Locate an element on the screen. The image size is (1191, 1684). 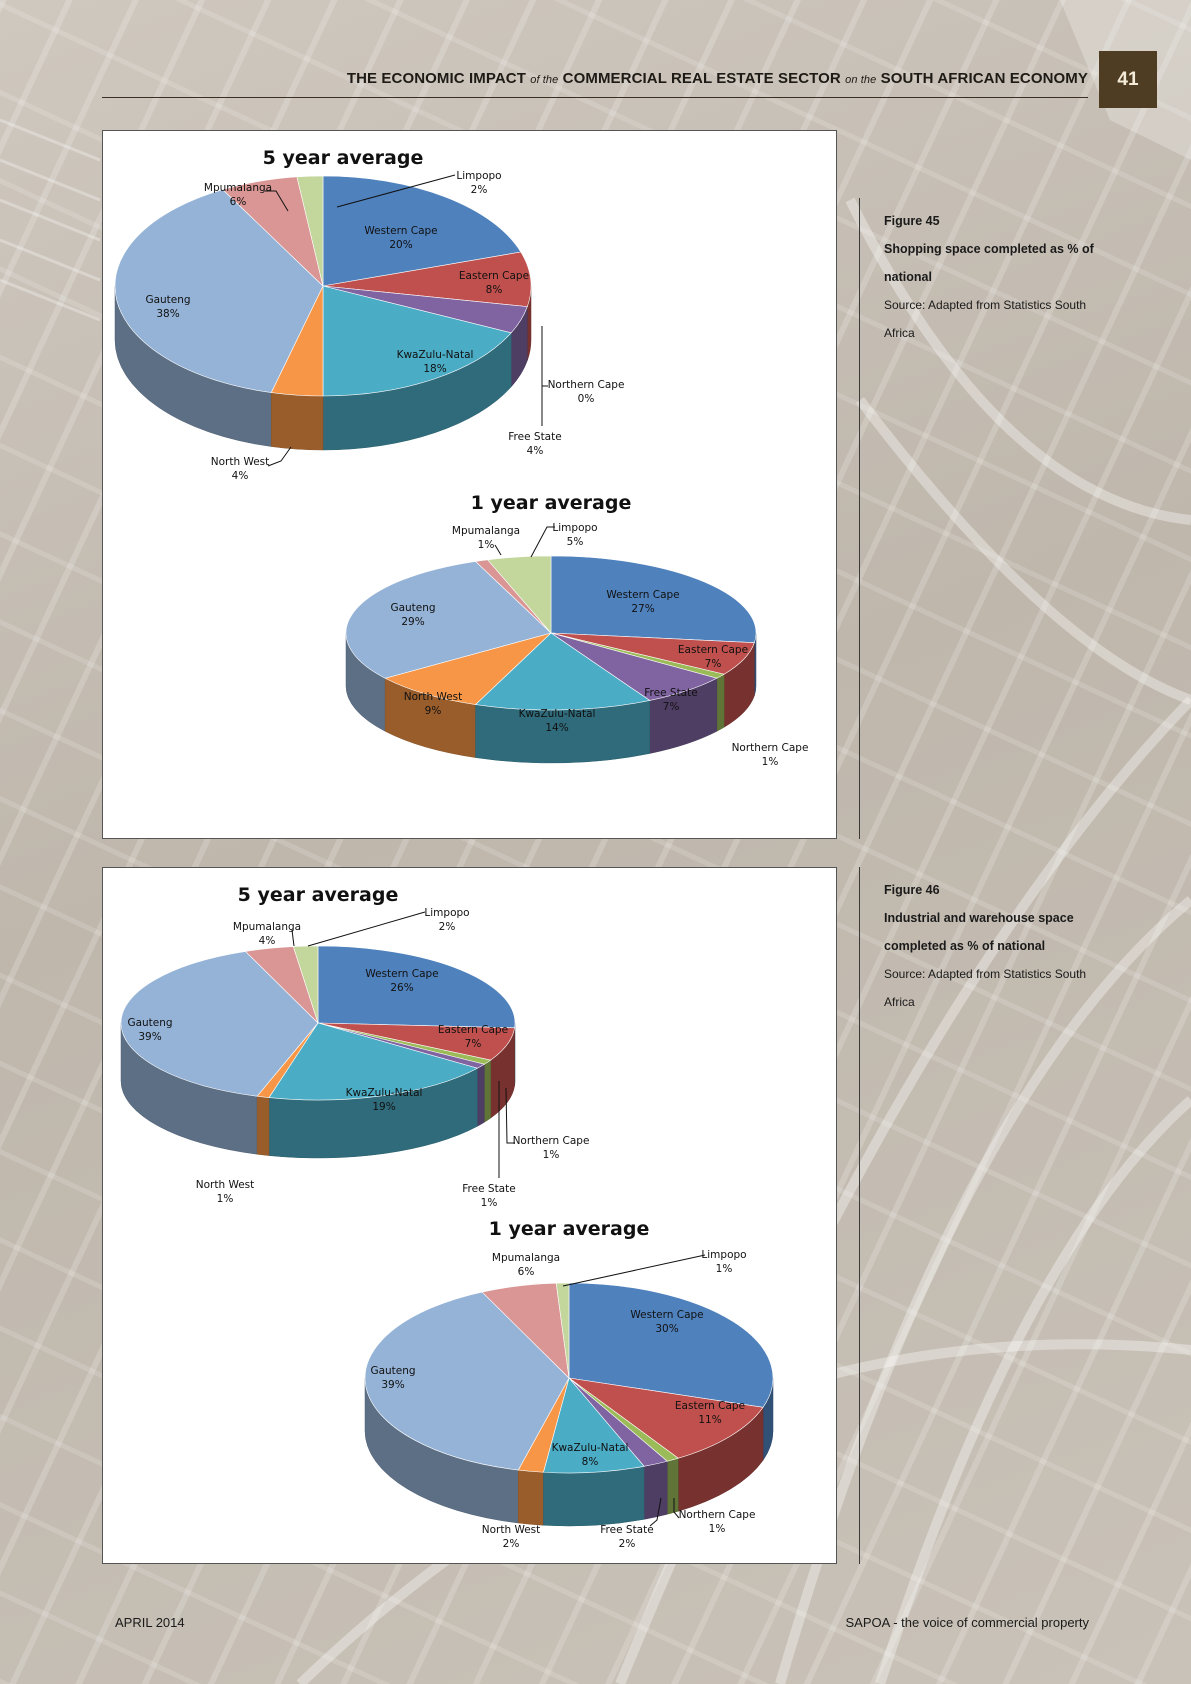
header-of-the: of the is located at coordinates (544, 80).